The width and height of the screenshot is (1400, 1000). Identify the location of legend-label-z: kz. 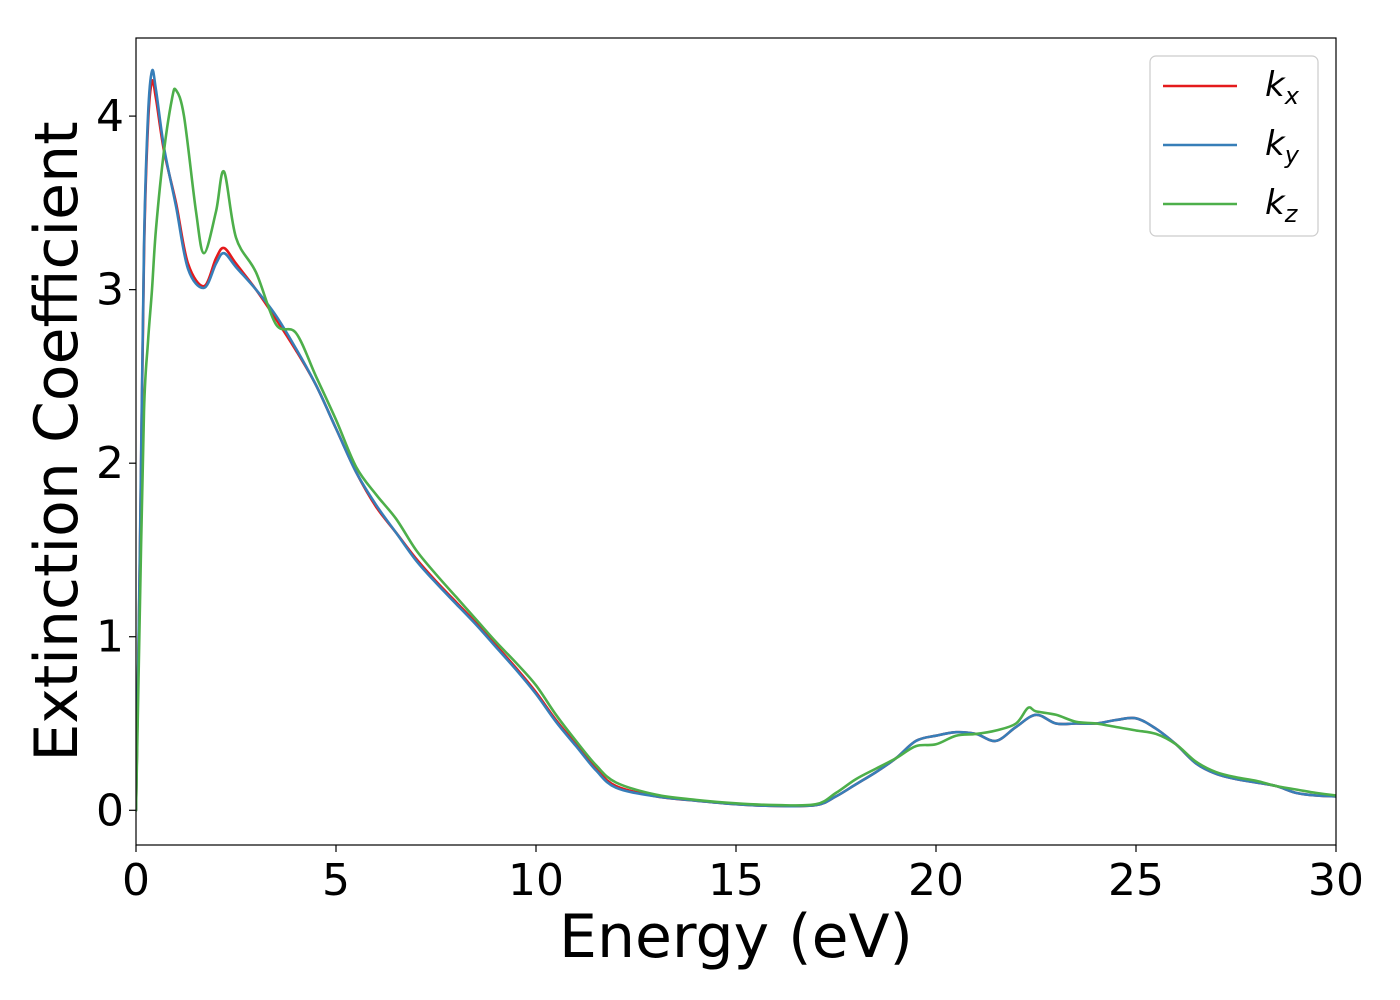
(1282, 205).